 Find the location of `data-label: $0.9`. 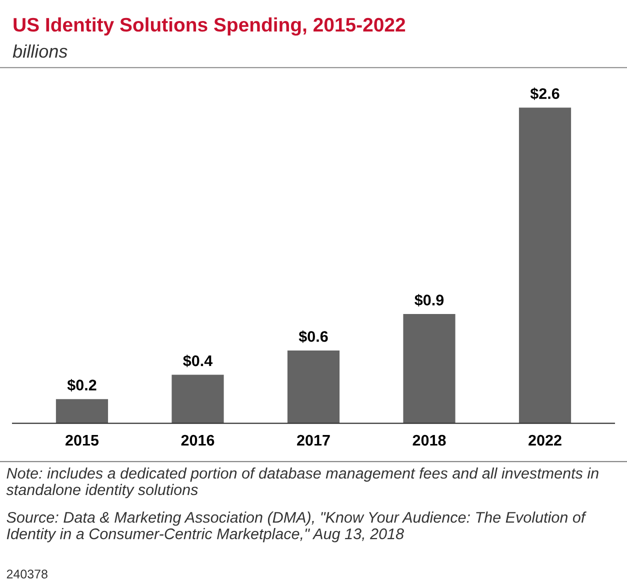

data-label: $0.9 is located at coordinates (429, 300).